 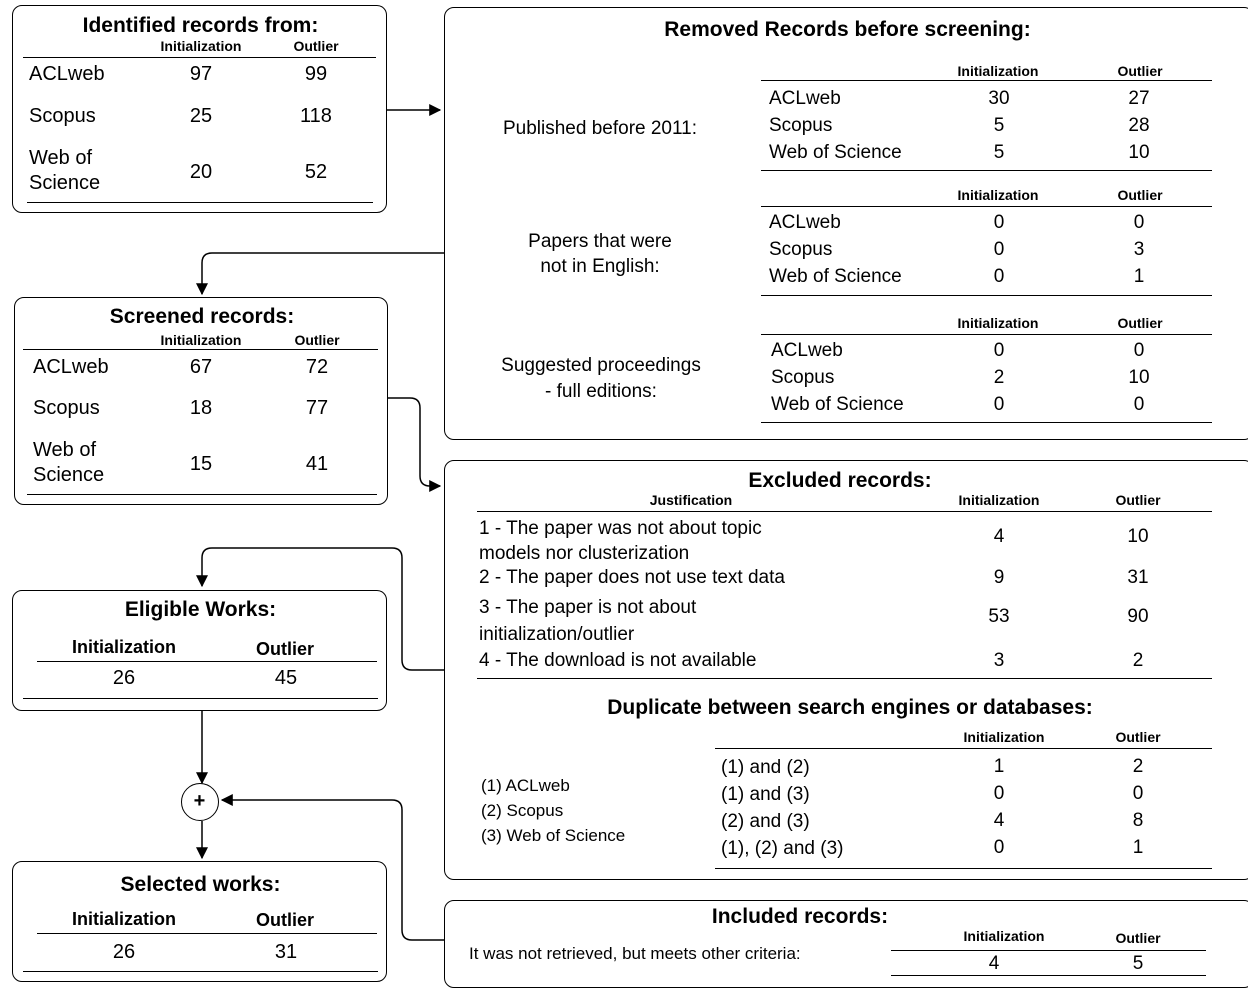 I want to click on removed-group1-outlier-aclweb: 27, so click(x=1139, y=98).